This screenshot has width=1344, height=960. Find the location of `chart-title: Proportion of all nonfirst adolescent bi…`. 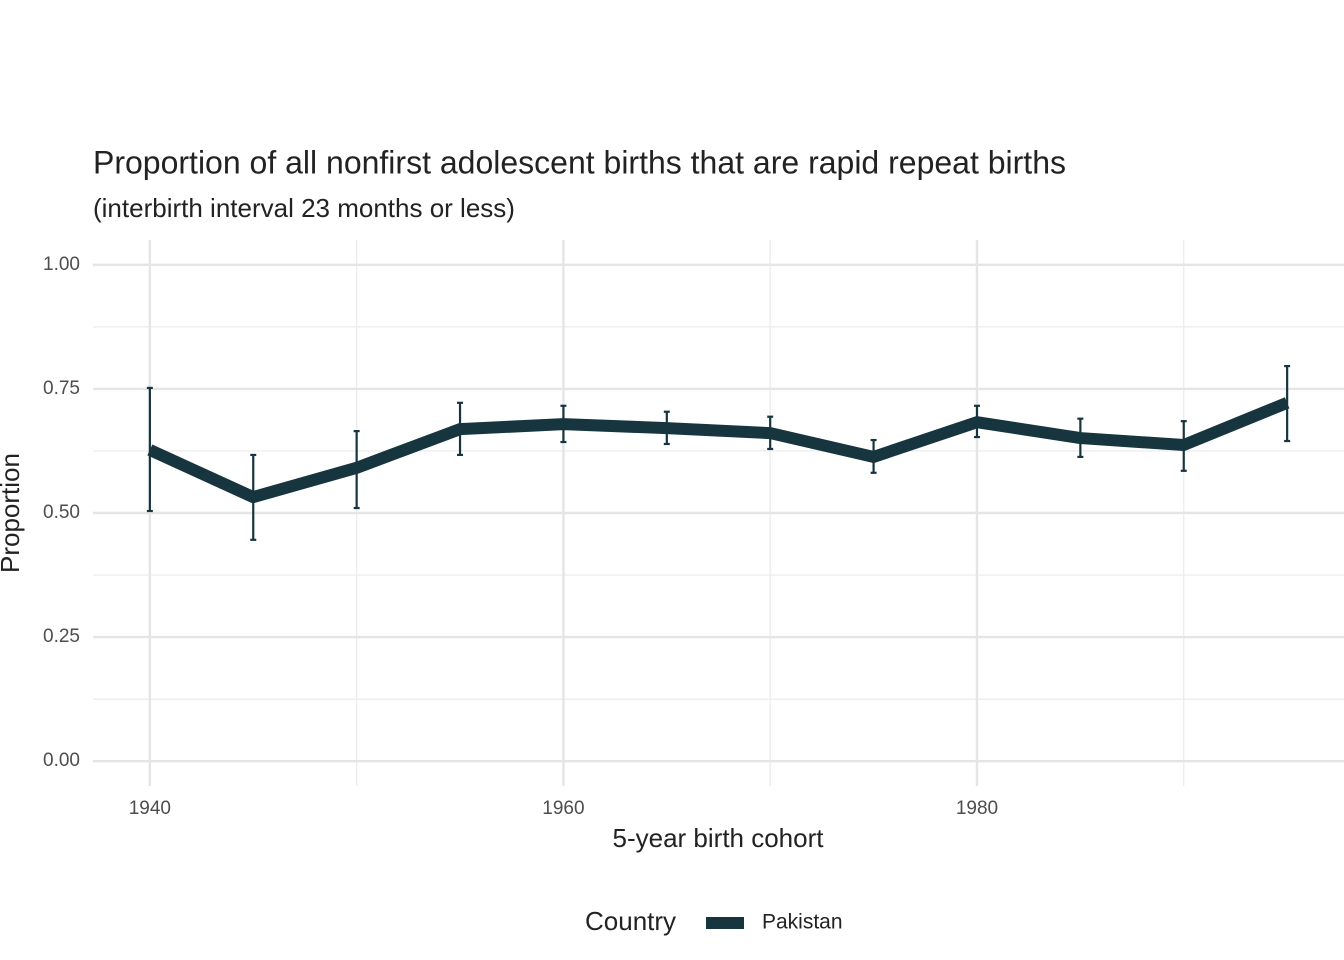

chart-title: Proportion of all nonfirst adolescent bi… is located at coordinates (579, 162).